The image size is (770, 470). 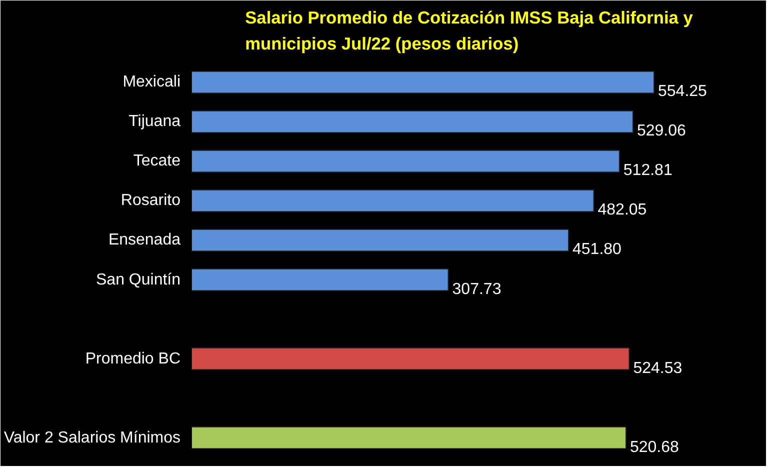 I want to click on chart-title: Salario Promedio de Cotización IMSS Baja California y municipios Jul/22 (pesos diarios), so click(x=469, y=31).